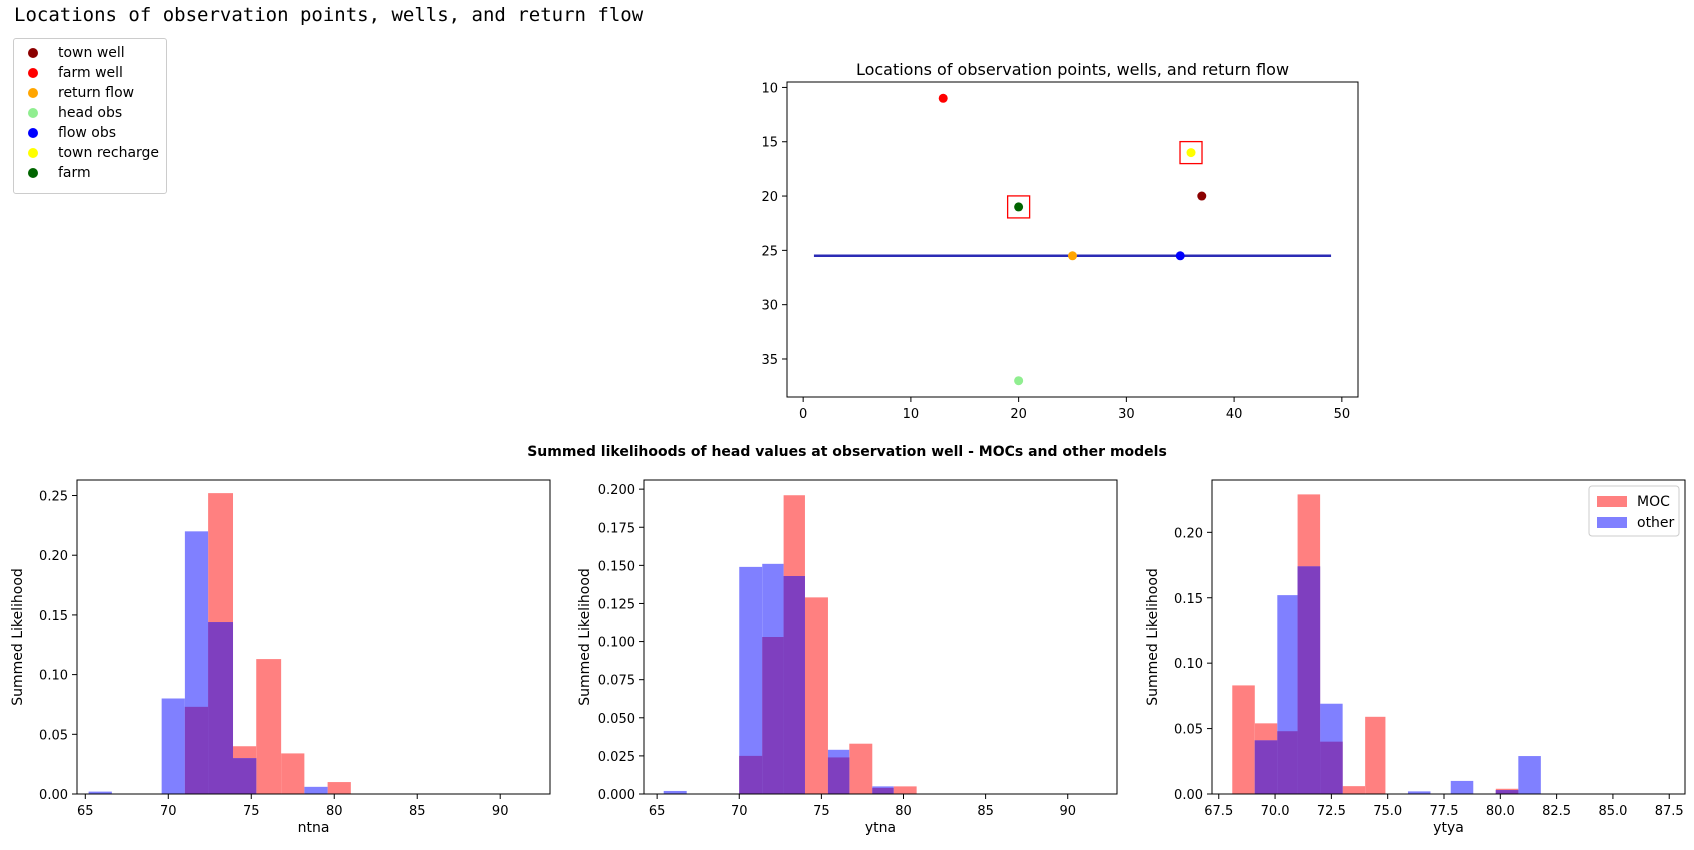 The height and width of the screenshot is (850, 1694). I want to click on y-tick-label: 0.15, so click(1188, 599).